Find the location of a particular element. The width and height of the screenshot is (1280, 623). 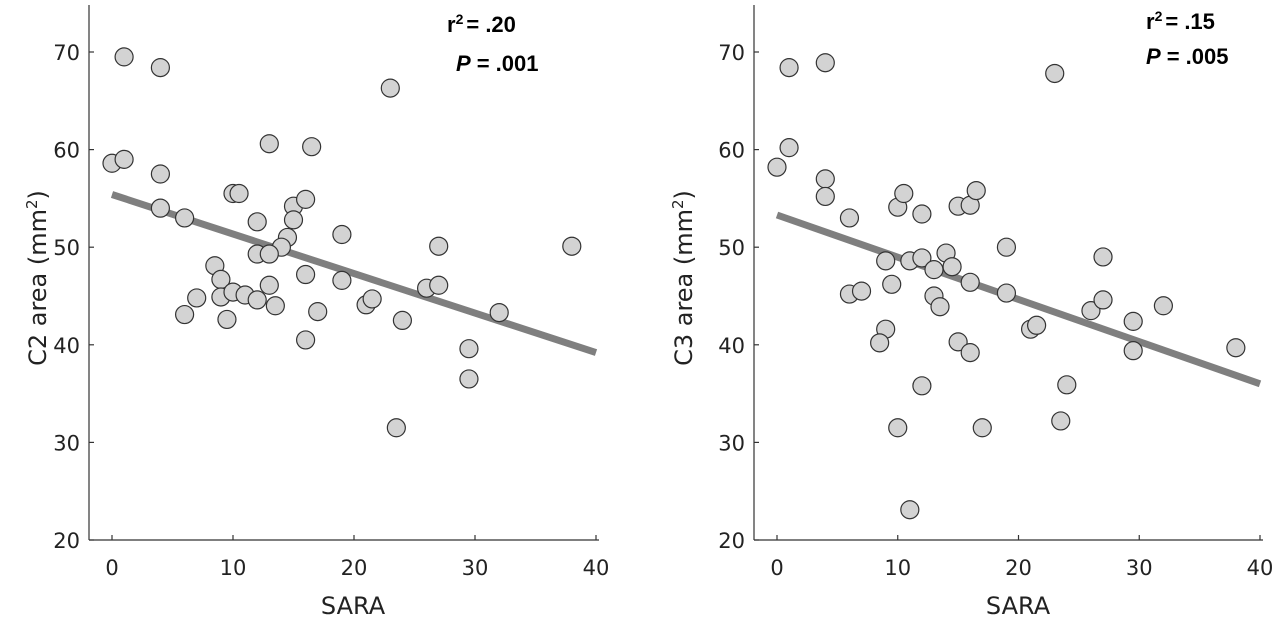

regression-line is located at coordinates (1018, 299).